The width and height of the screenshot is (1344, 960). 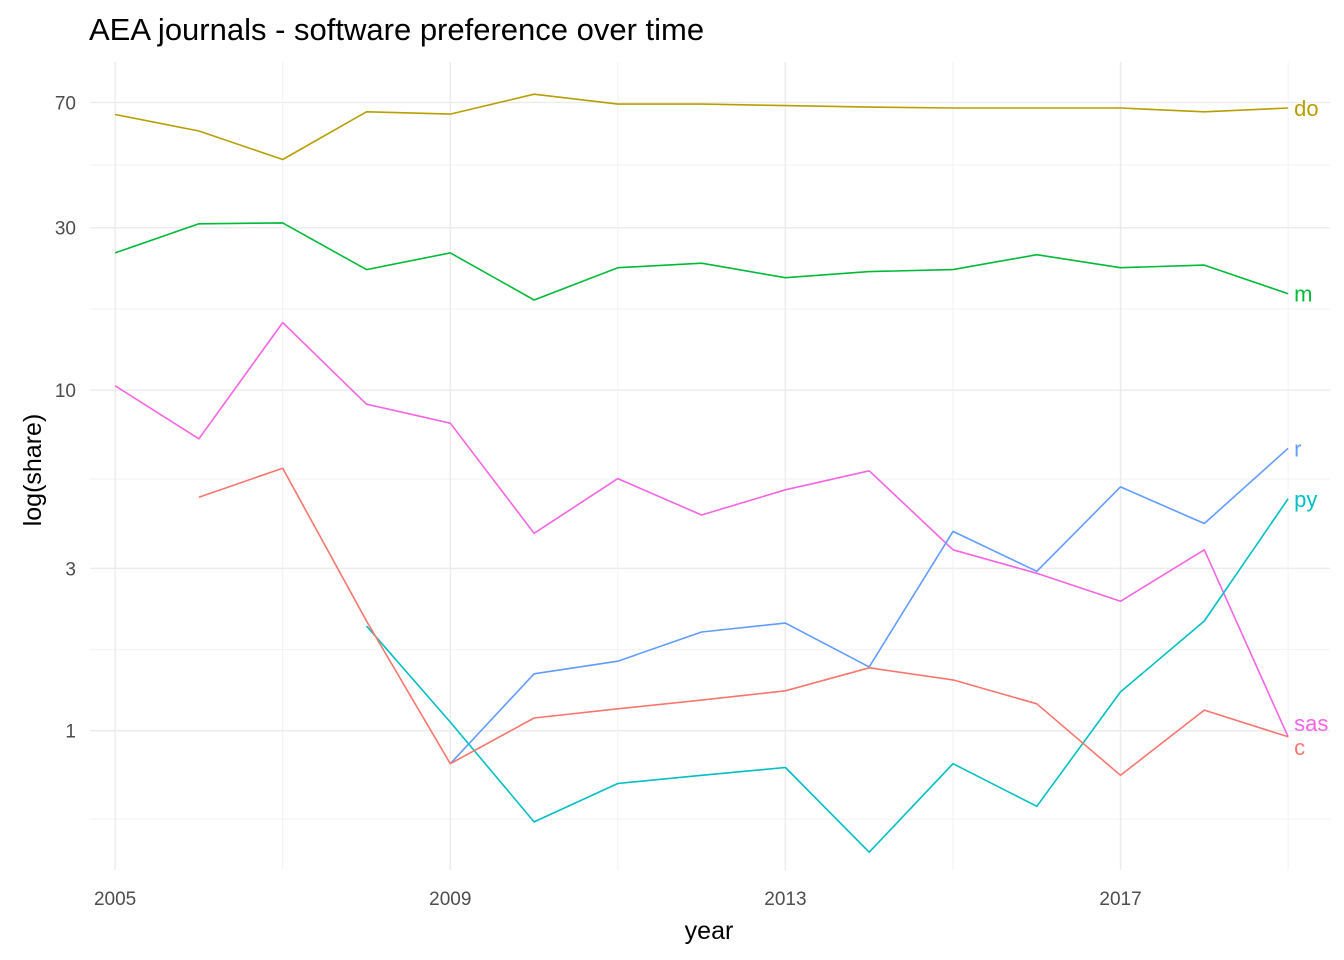 I want to click on y-tick-label: 70, so click(x=65, y=103).